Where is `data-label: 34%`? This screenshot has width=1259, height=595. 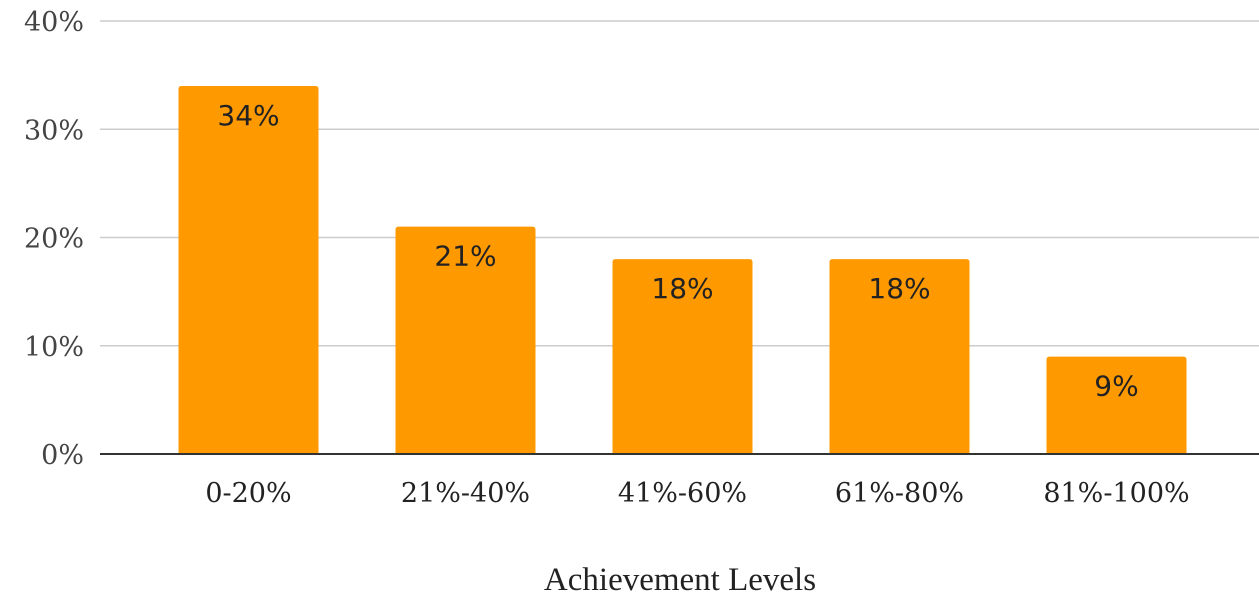 data-label: 34% is located at coordinates (248, 115).